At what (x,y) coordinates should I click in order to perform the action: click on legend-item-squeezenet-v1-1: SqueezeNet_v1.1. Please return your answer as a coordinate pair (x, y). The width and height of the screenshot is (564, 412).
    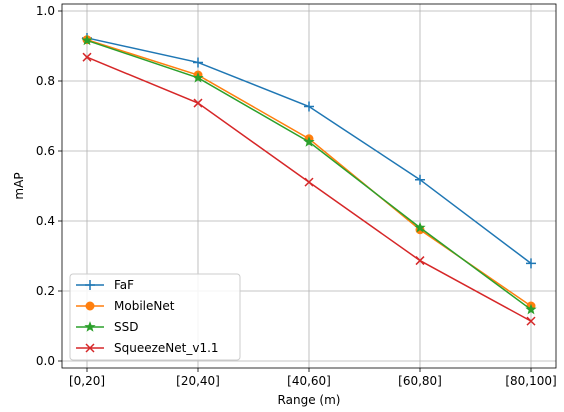
    Looking at the image, I should click on (147, 348).